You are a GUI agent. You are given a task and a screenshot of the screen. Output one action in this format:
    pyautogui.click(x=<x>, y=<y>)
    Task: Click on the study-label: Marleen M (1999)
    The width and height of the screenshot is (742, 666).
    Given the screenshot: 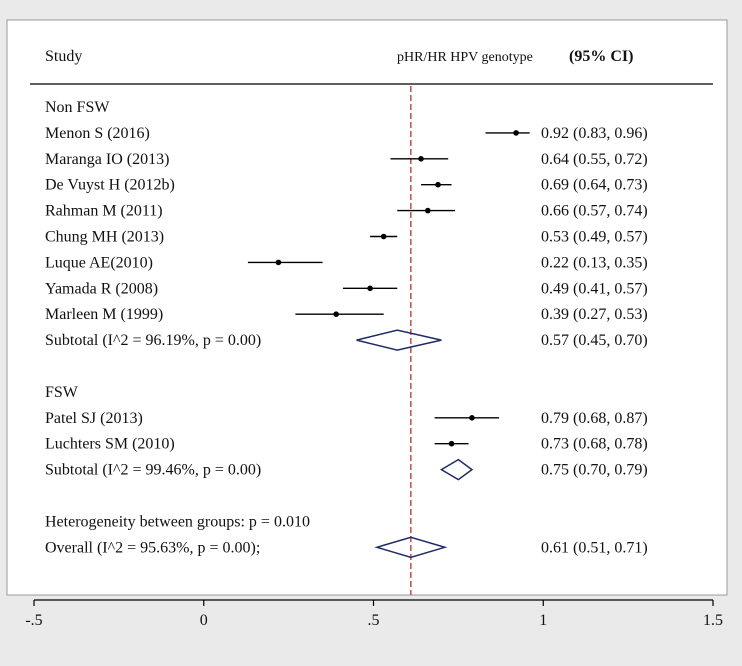 What is the action you would take?
    pyautogui.click(x=104, y=314)
    